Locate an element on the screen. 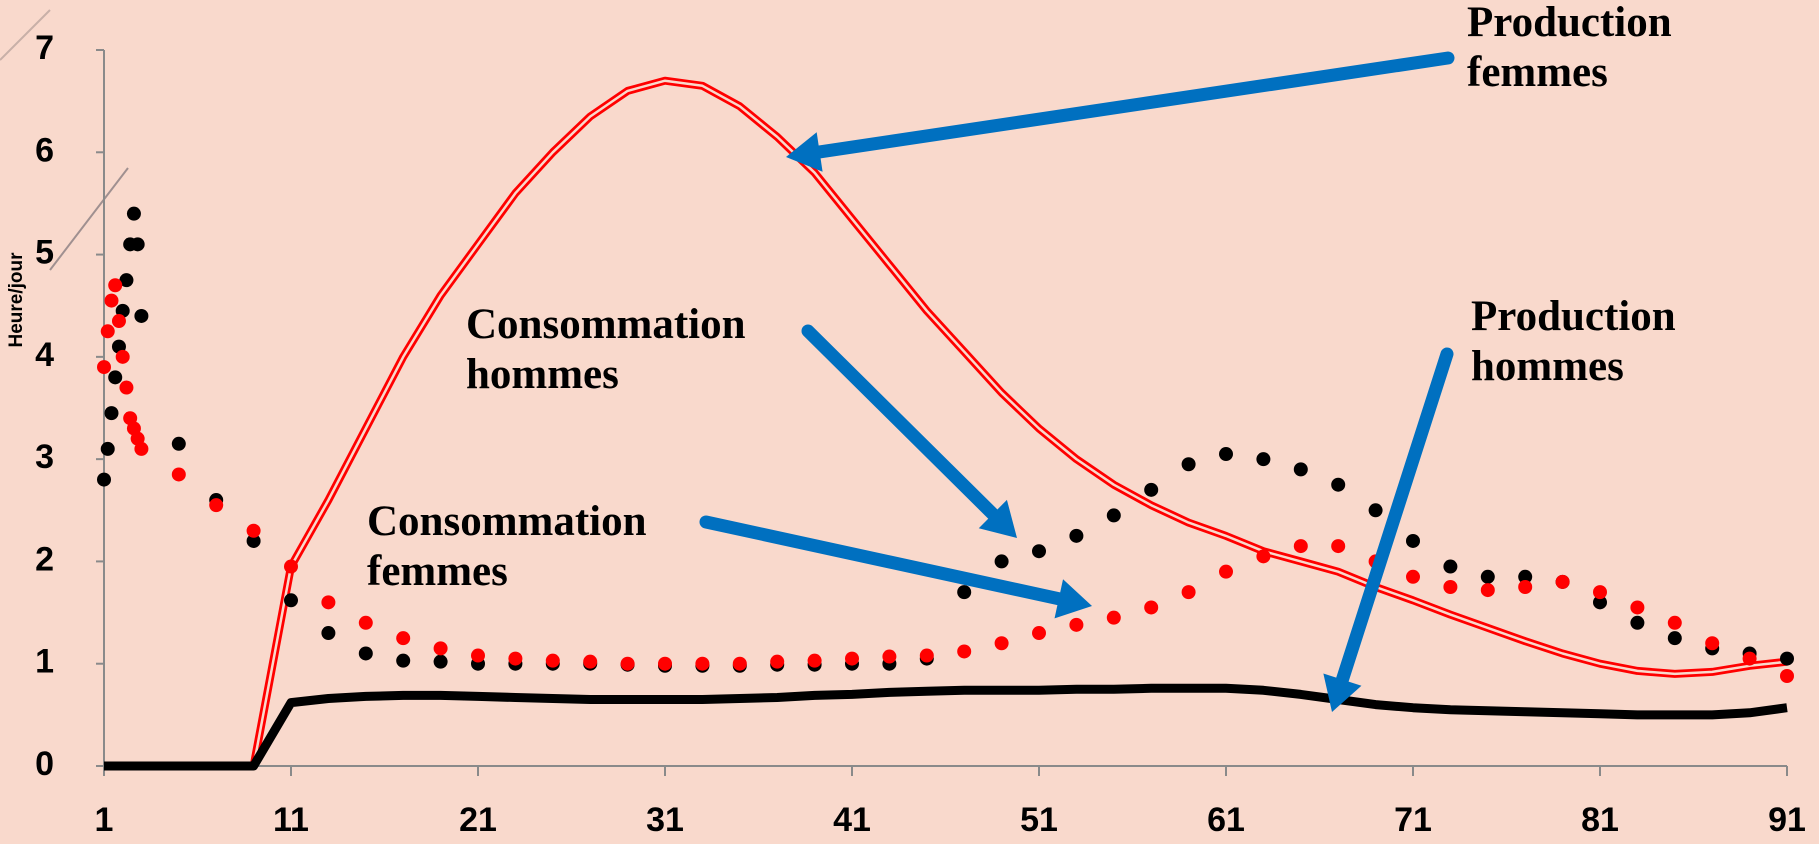 The width and height of the screenshot is (1819, 844). y-tick-label: 0 is located at coordinates (44, 764).